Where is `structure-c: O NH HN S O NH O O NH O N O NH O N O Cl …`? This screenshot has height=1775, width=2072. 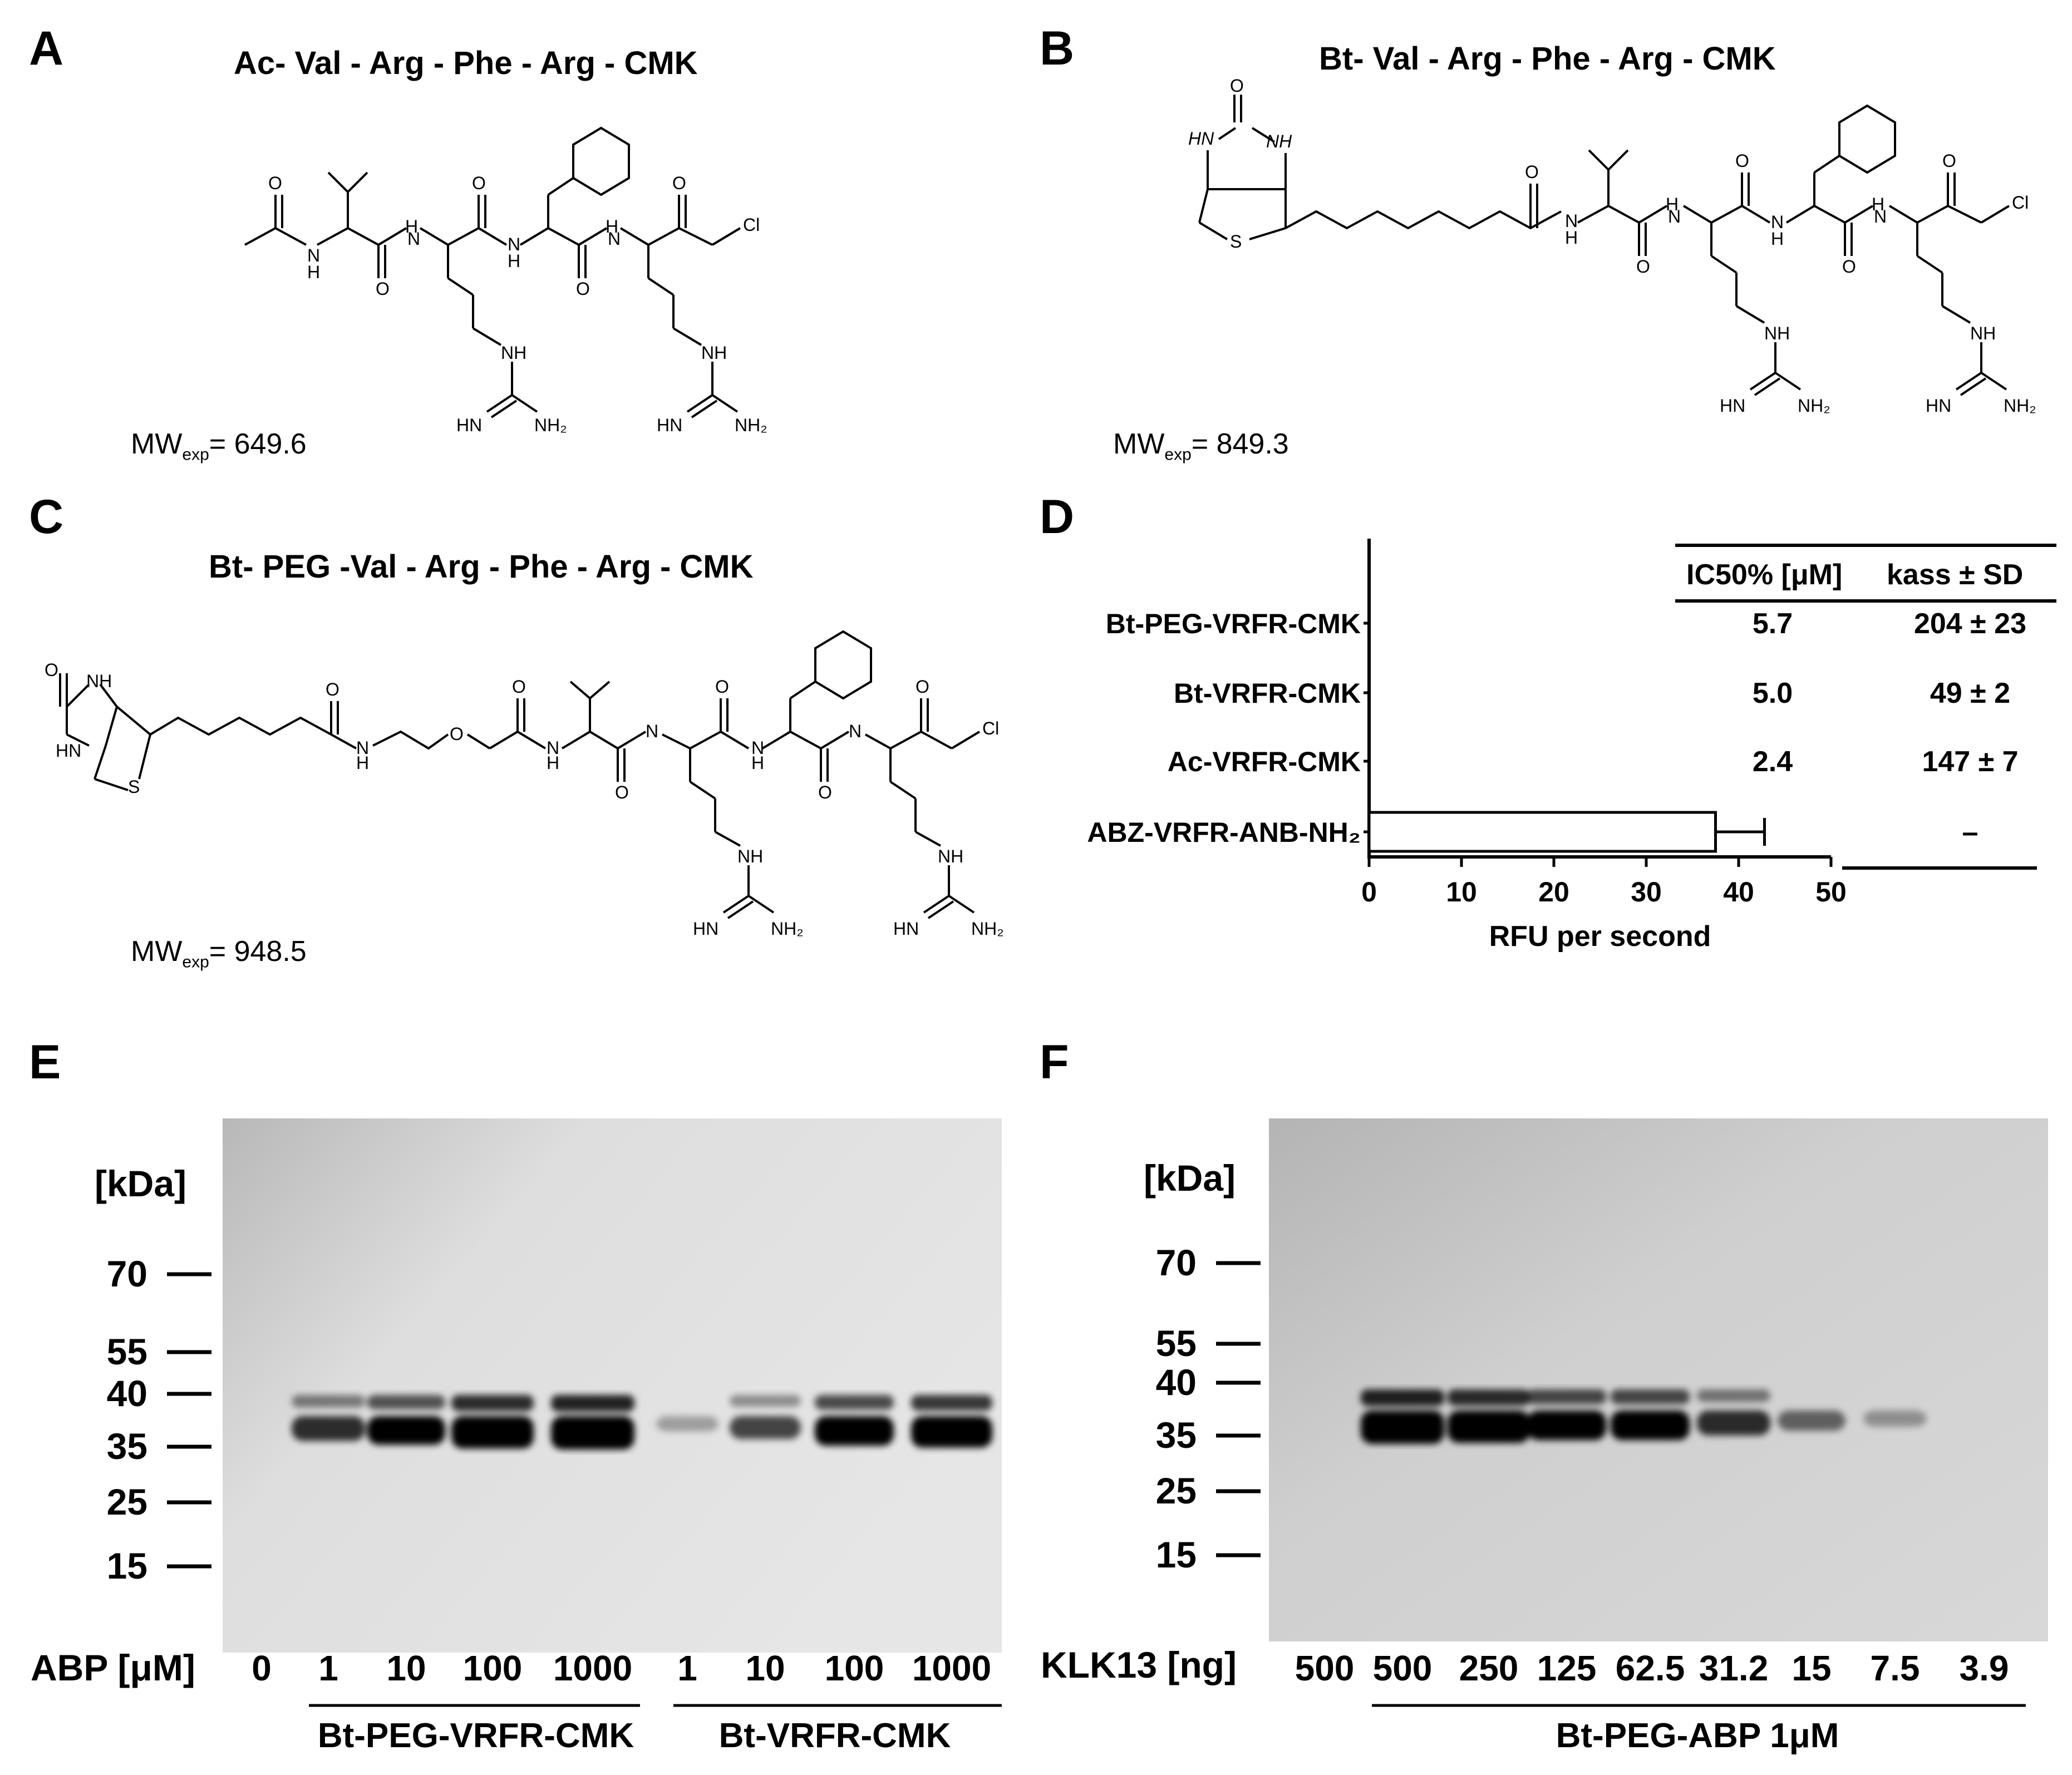
structure-c: O NH HN S O NH O O NH O N O NH O N O Cl … is located at coordinates (524, 784).